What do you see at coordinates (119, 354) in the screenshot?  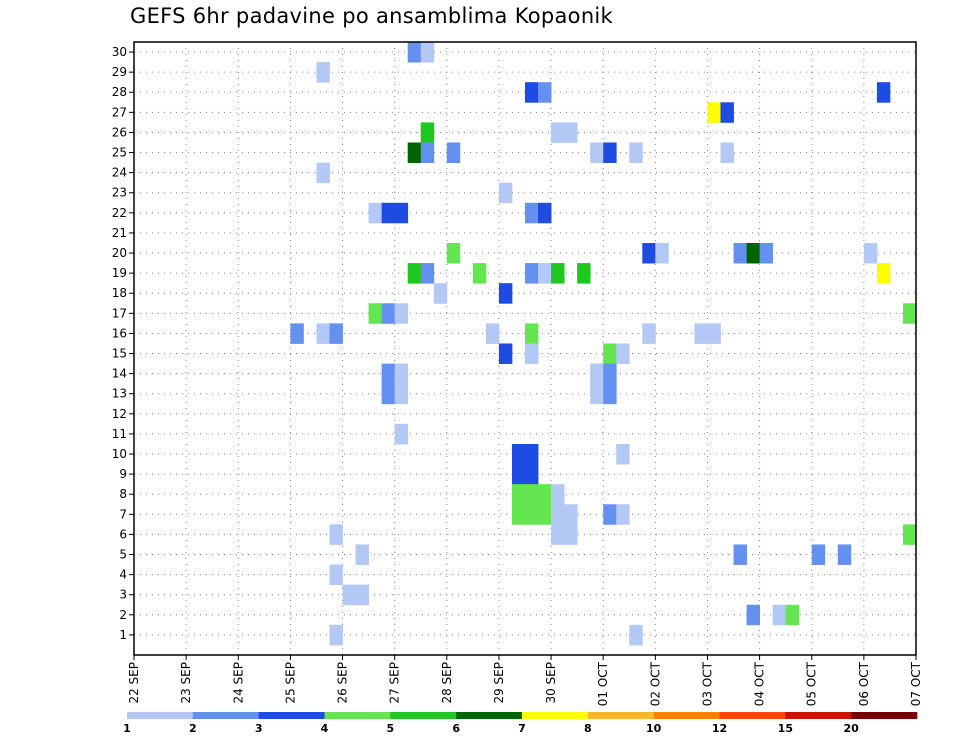 I see `y-tick-label: 15` at bounding box center [119, 354].